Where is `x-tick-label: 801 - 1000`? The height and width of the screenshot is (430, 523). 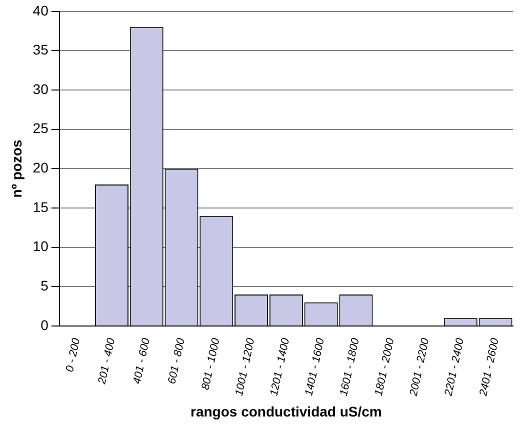
x-tick-label: 801 - 1000 is located at coordinates (211, 364).